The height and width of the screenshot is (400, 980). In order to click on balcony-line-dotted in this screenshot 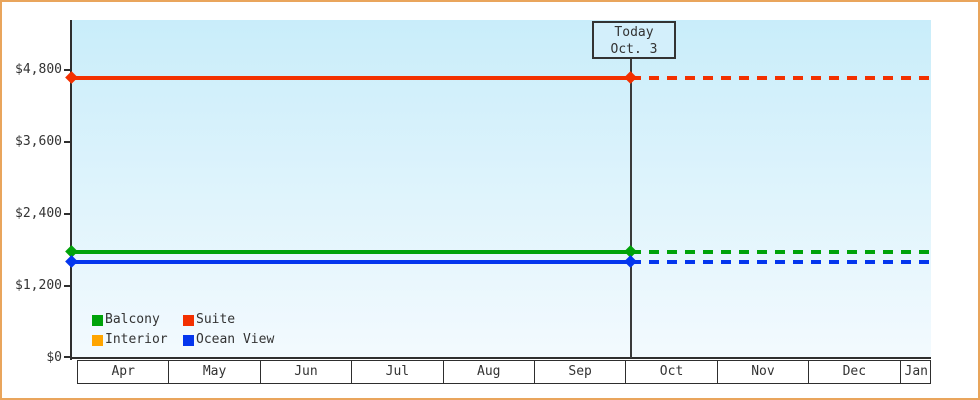, I will do `click(781, 252)`.